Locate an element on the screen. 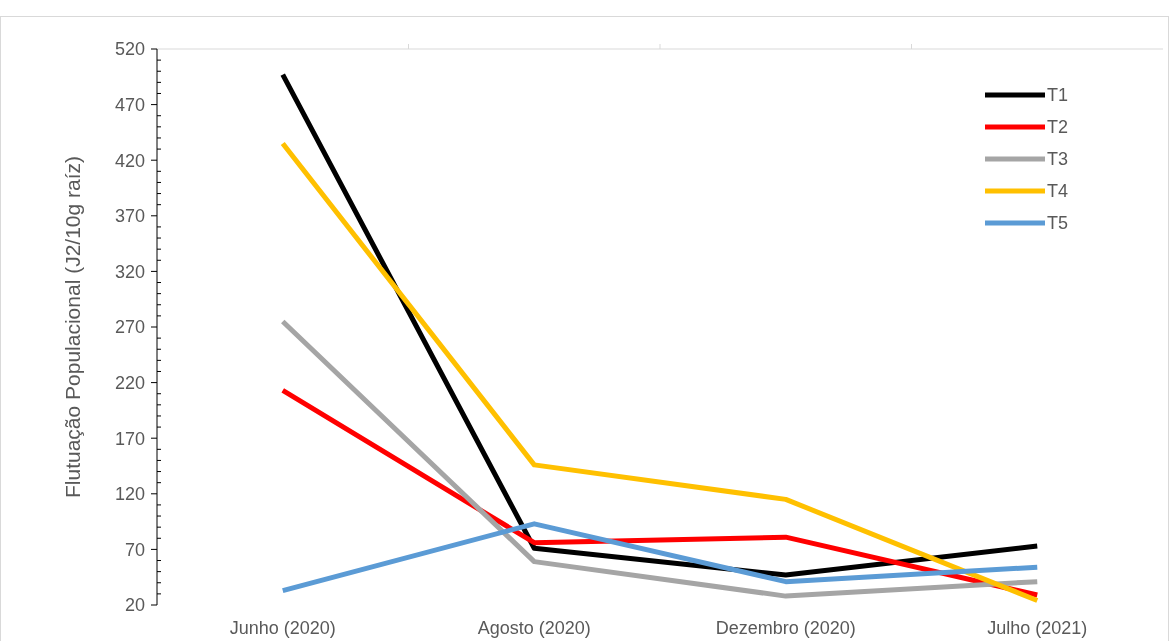  y-tick-label: 470 is located at coordinates (129, 104).